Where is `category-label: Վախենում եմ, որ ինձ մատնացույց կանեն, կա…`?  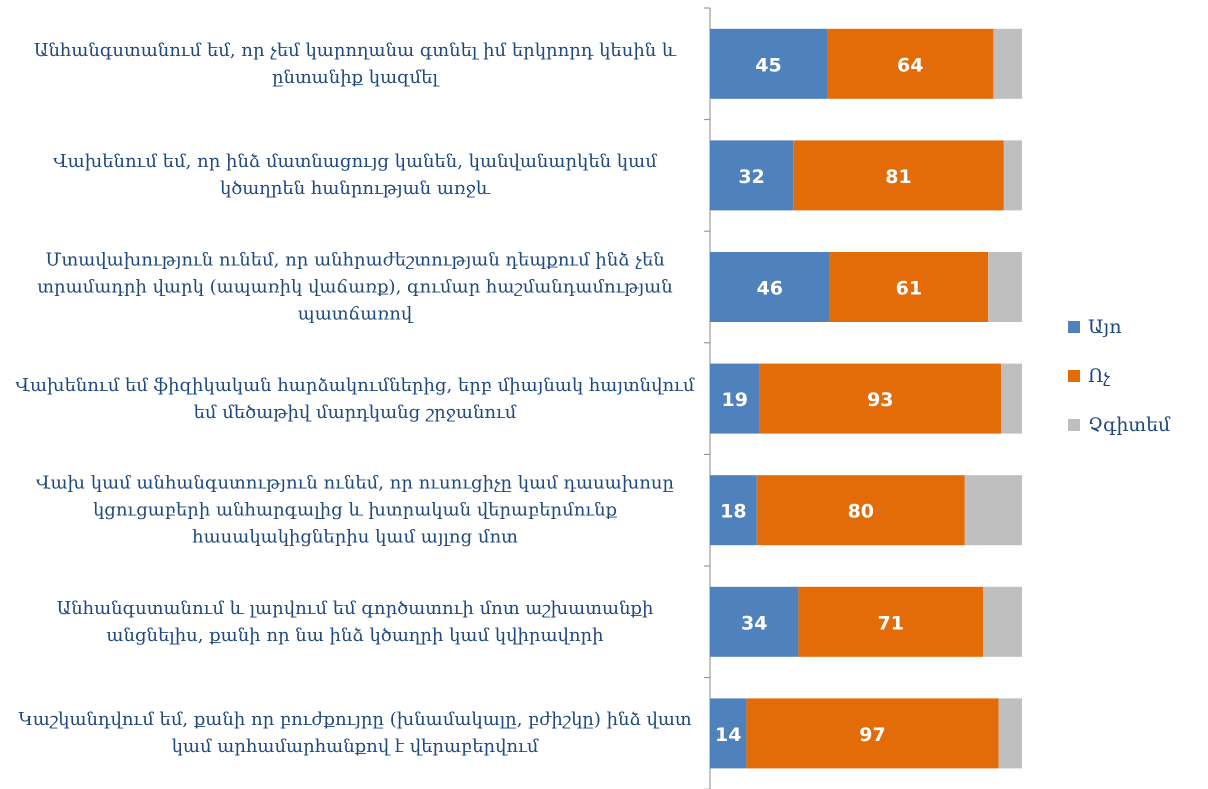 category-label: Վախենում եմ, որ ինձ մատնացույց կանեն, կա… is located at coordinates (355, 175).